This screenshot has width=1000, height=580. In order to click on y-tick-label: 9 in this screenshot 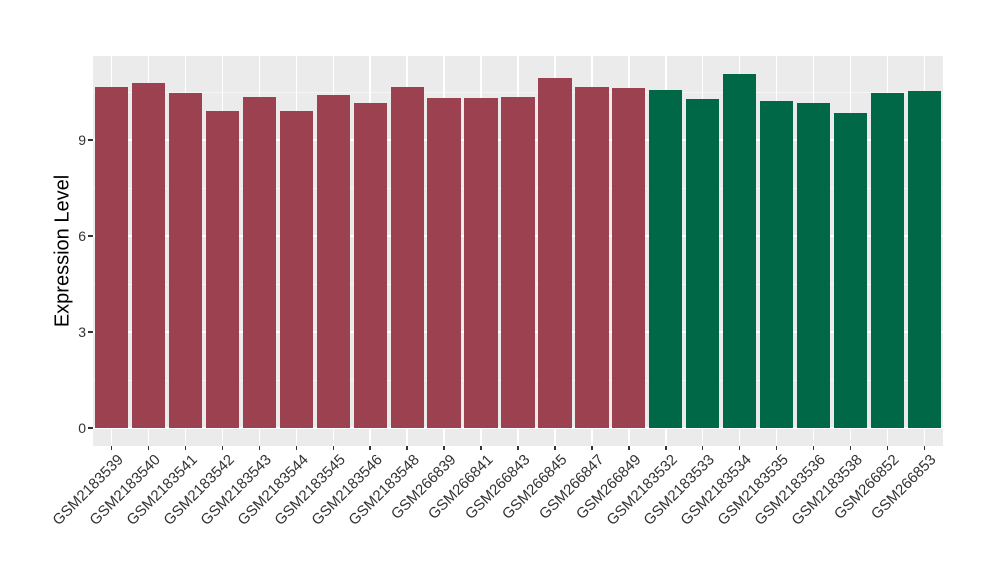, I will do `click(82, 140)`.